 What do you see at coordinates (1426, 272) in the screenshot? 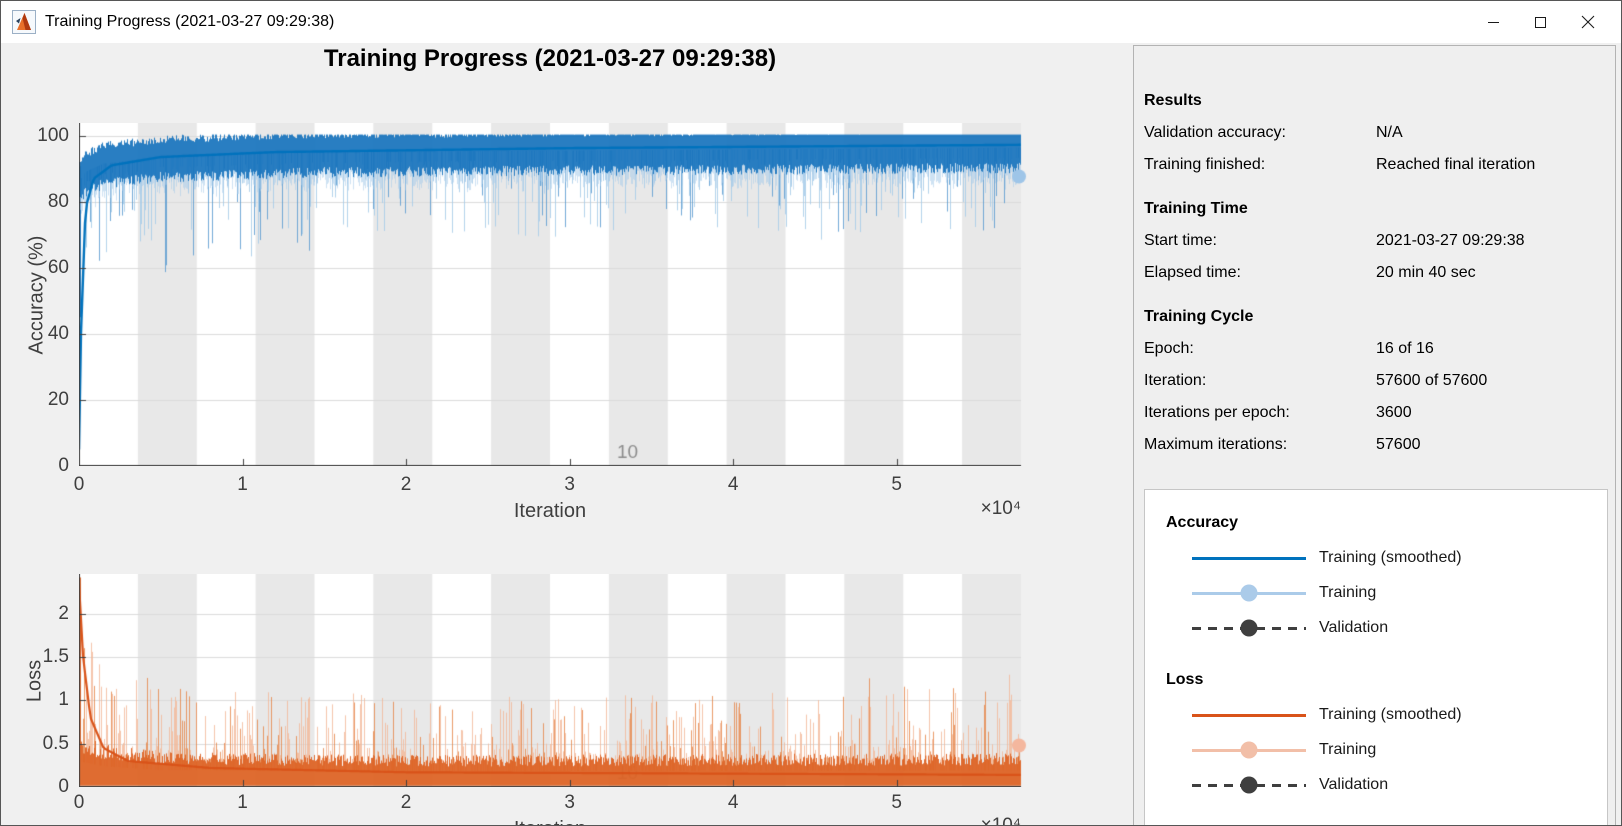
I see `info-value: 20 min 40 sec` at bounding box center [1426, 272].